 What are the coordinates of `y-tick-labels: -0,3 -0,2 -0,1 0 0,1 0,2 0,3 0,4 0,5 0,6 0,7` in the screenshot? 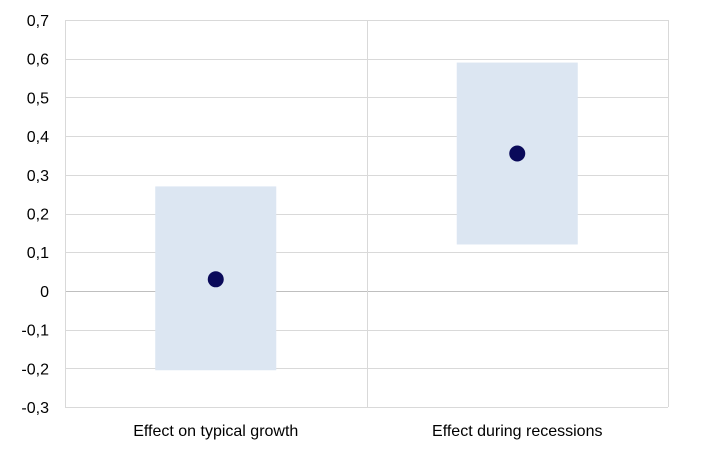 It's located at (35, 215).